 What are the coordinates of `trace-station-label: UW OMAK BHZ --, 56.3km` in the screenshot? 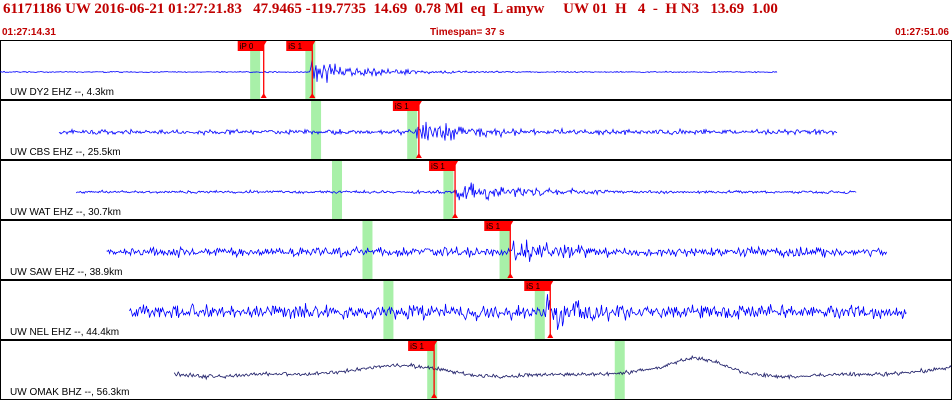 It's located at (69, 392).